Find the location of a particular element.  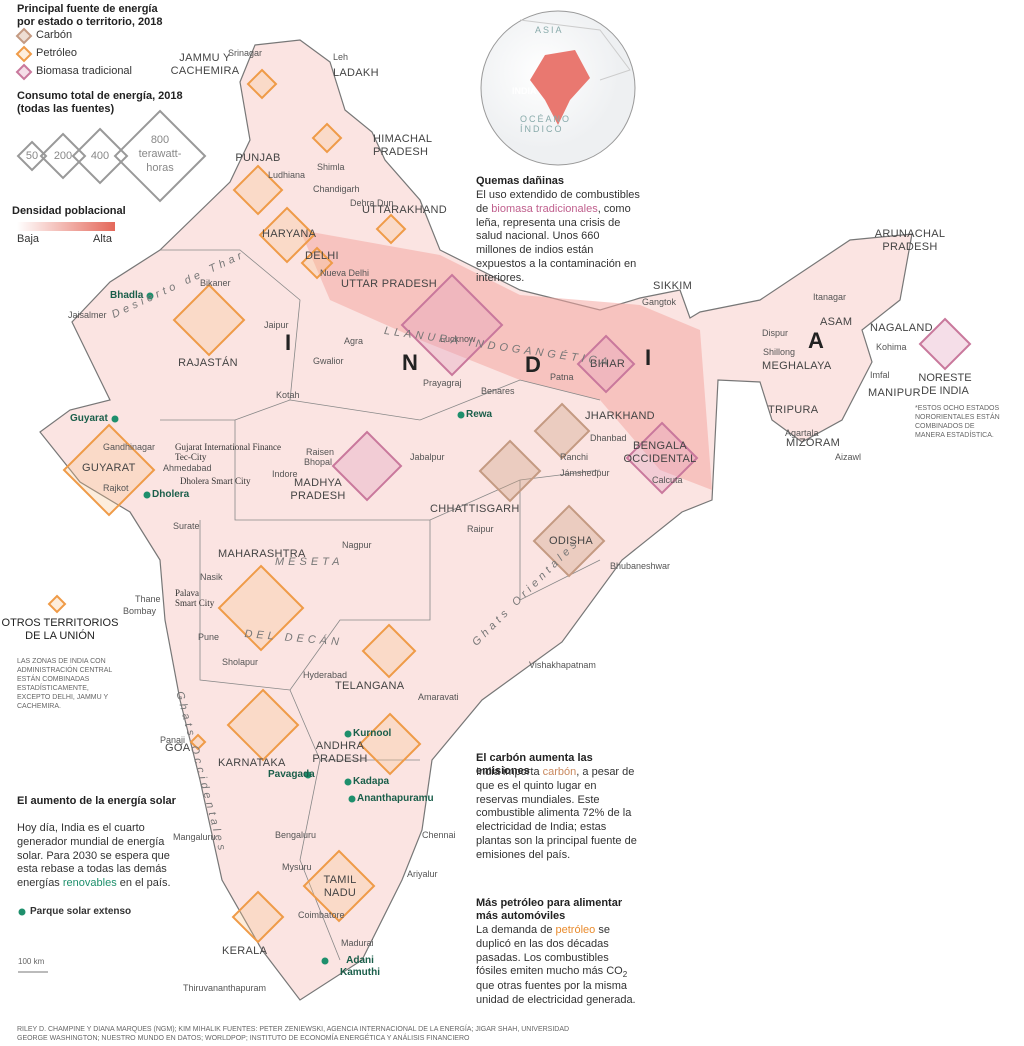

text-part: India importa is located at coordinates (509, 772).